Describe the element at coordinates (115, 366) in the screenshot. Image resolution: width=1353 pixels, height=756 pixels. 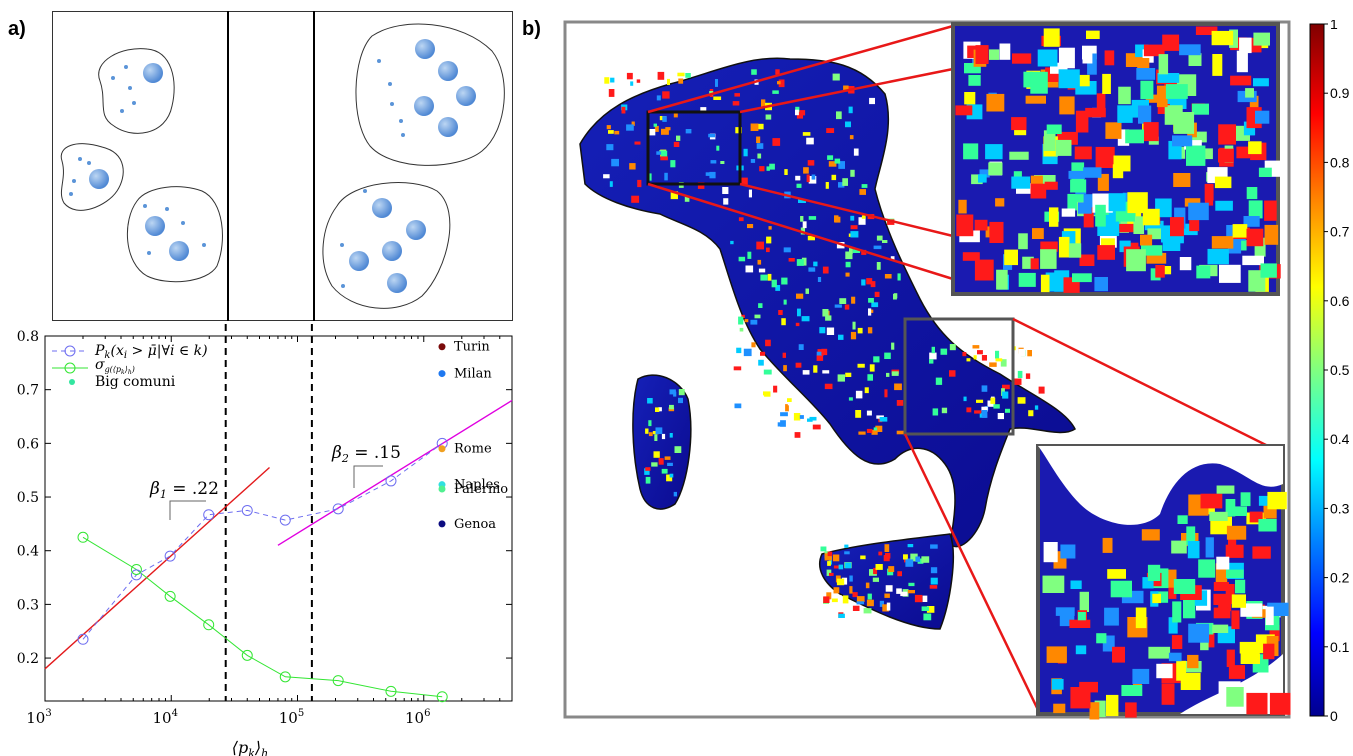
I see `legend-label-sigma: σg(⟨pk⟩h)` at that location.